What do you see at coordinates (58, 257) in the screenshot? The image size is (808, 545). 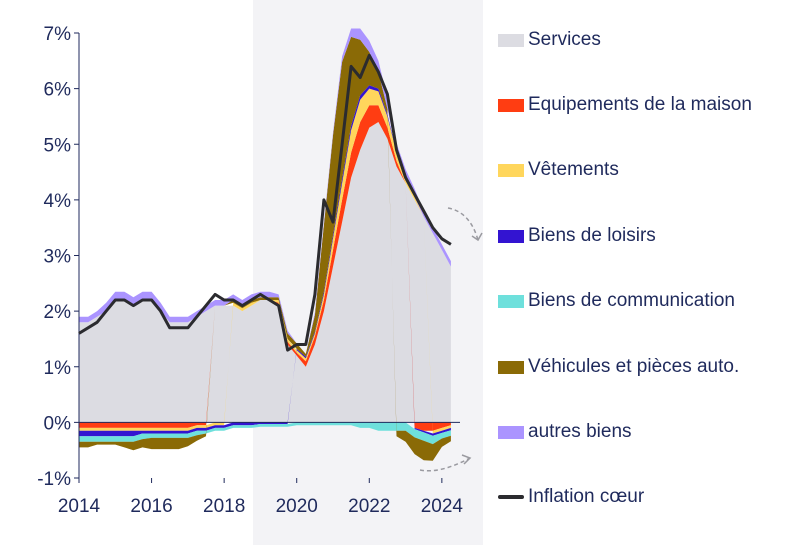 I see `y-tick-label: 3%` at bounding box center [58, 257].